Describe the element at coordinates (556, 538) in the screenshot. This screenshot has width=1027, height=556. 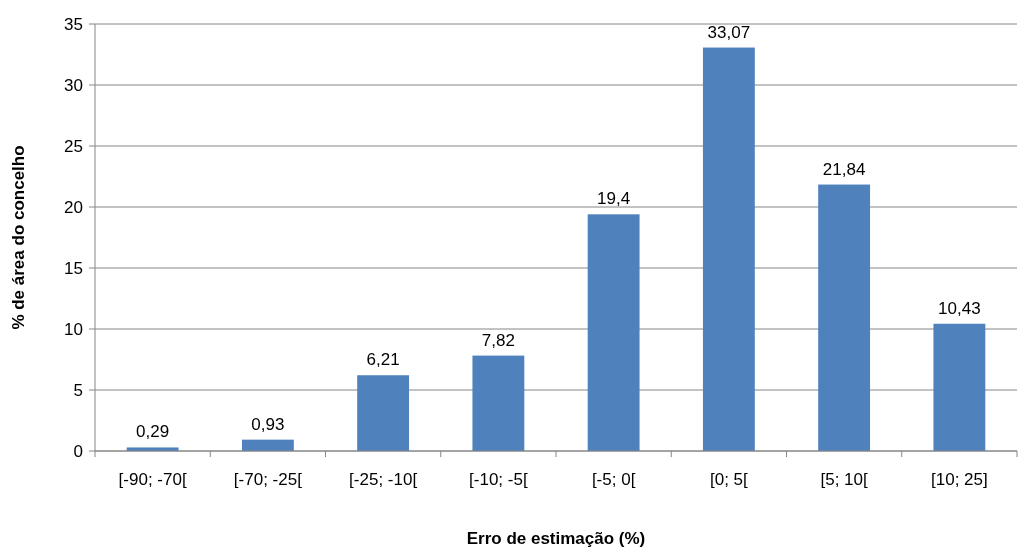
I see `x-axis-title: Erro de estimação (%)` at that location.